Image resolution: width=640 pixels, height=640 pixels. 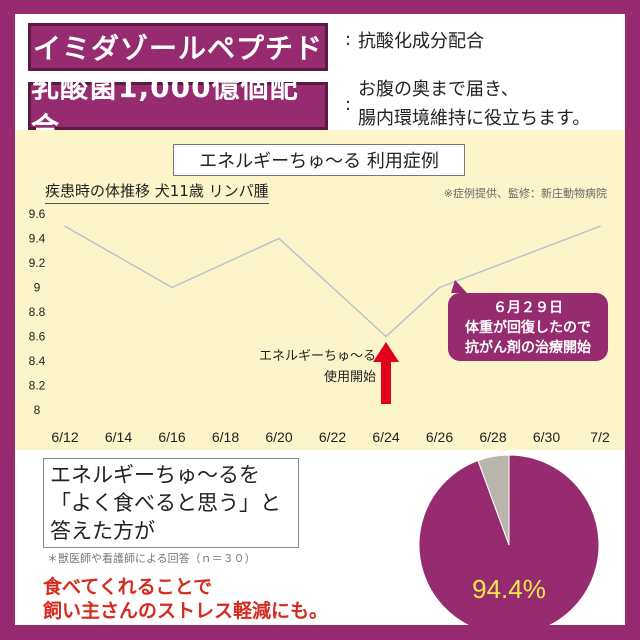 I want to click on pie-chart: 94.4%, so click(x=509, y=545).